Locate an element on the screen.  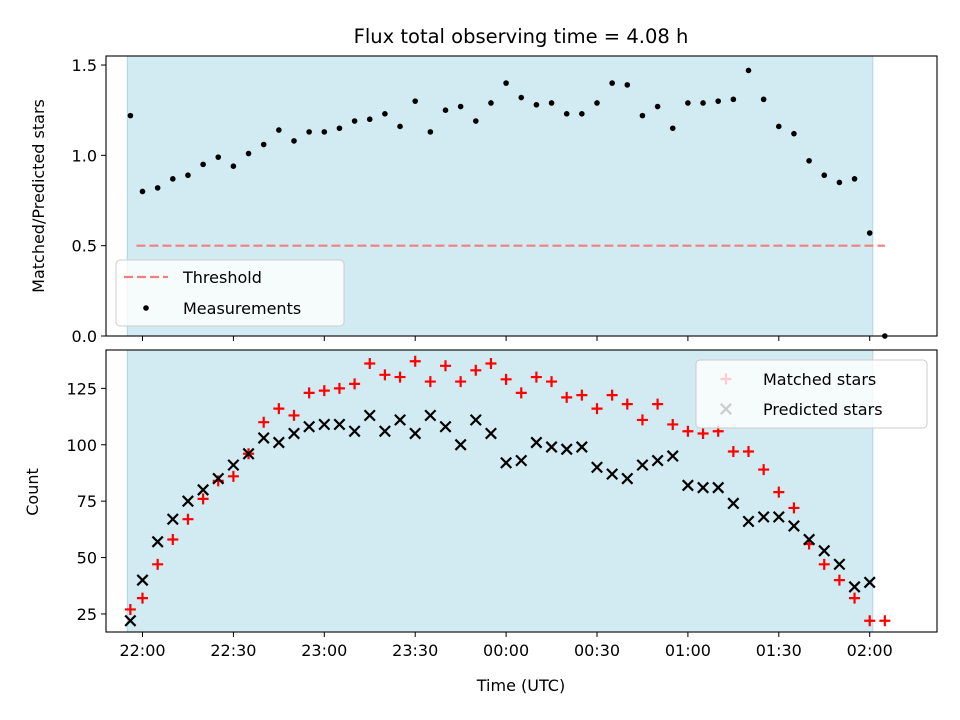
top-y-tick-label: 1.0 is located at coordinates (84, 155).